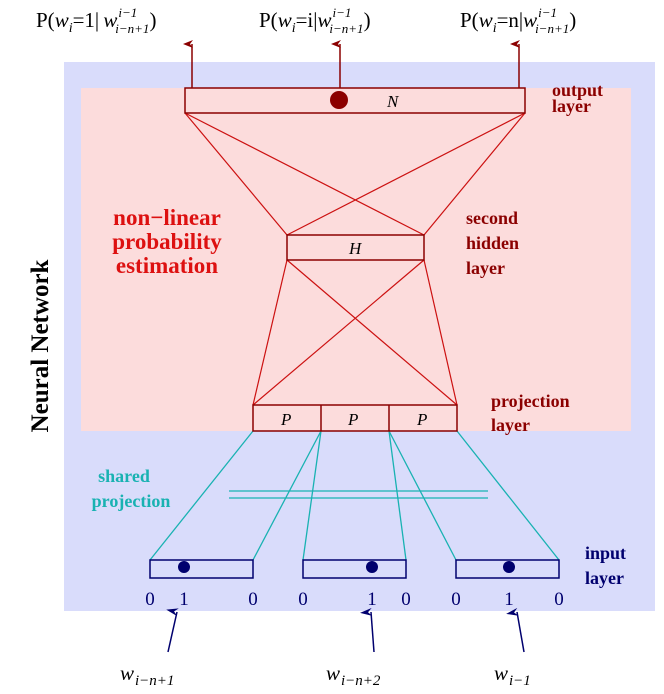  I want to click on input-2-mid-digit: 1, so click(372, 599).